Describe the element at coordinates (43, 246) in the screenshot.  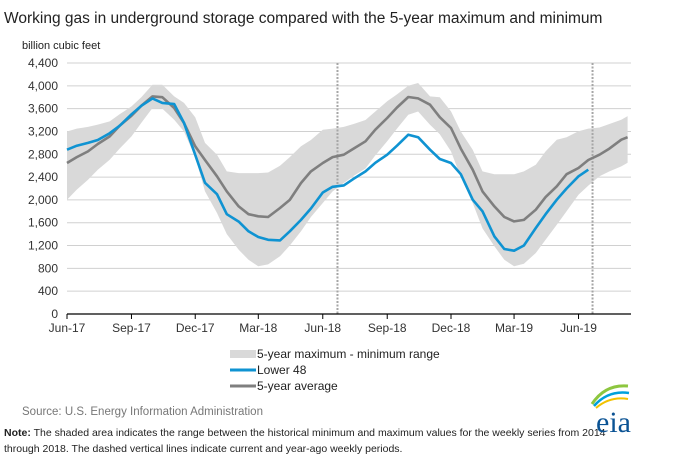
I see `y-tick-label: 1,200` at that location.